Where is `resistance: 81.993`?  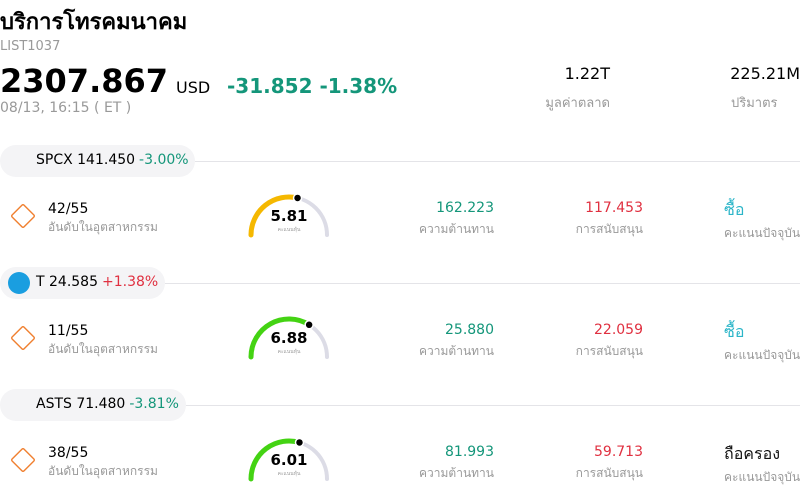 resistance: 81.993 is located at coordinates (469, 452).